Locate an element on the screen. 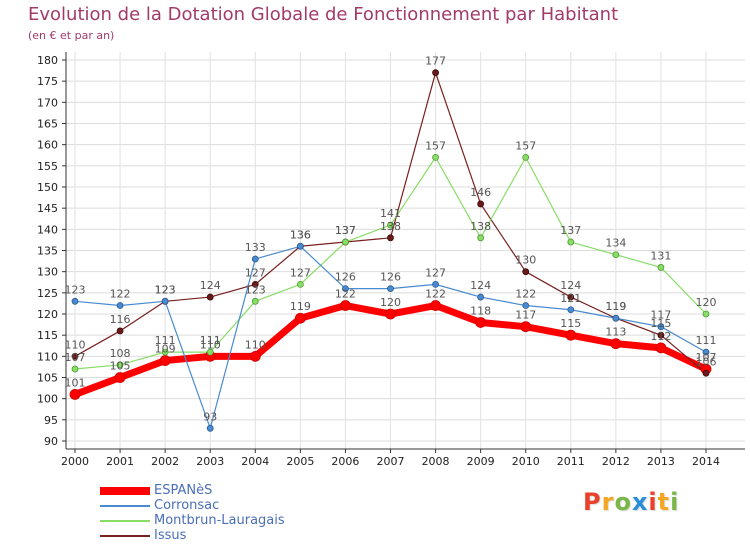 This screenshot has width=750, height=550. y-tick-label: 125 is located at coordinates (47, 293).